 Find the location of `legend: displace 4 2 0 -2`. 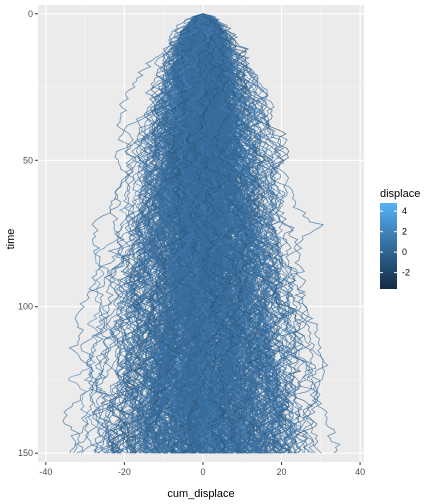

legend: displace 4 2 0 -2 is located at coordinates (400, 238).